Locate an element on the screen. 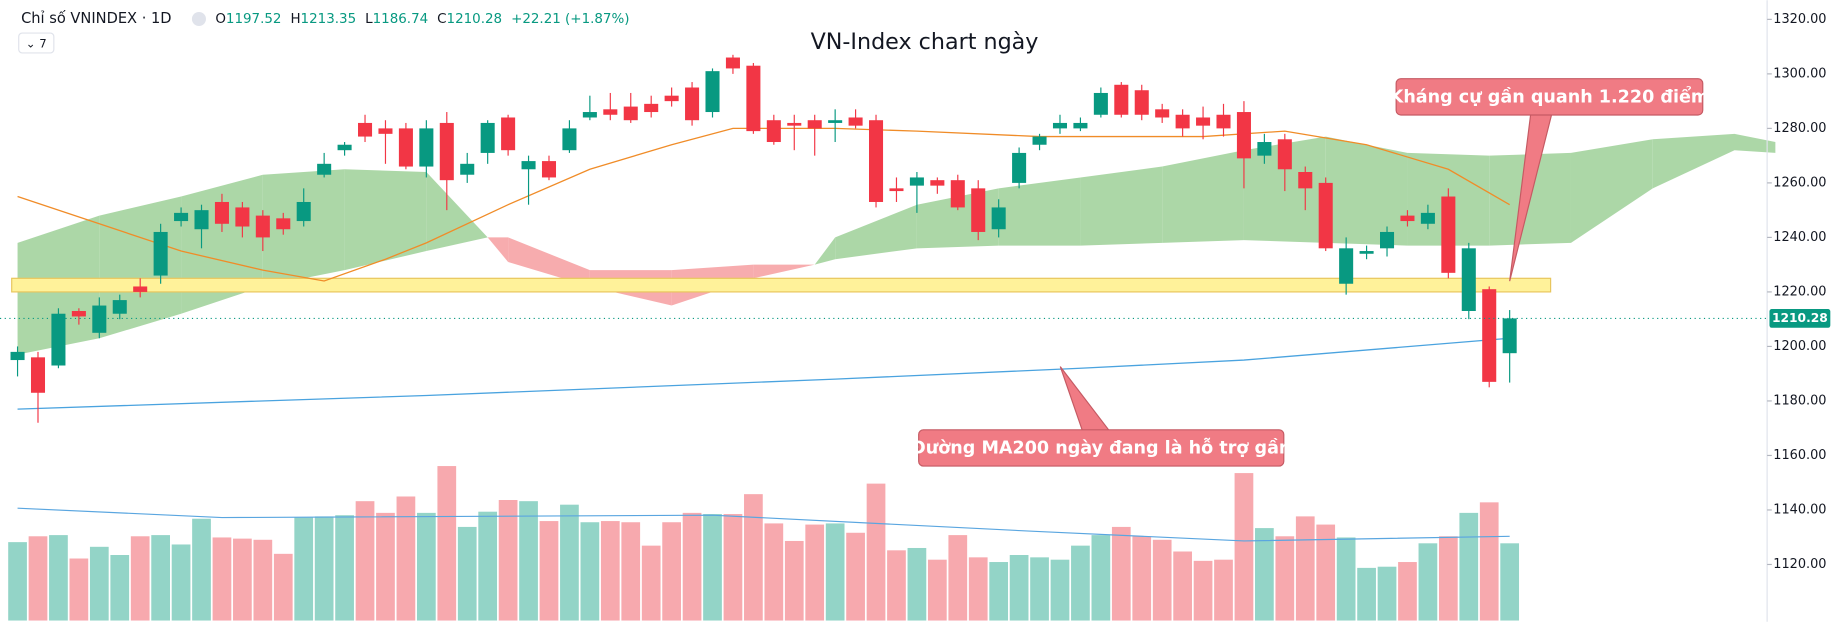 This screenshot has height=622, width=1835. last-price-tag is located at coordinates (1800, 318).